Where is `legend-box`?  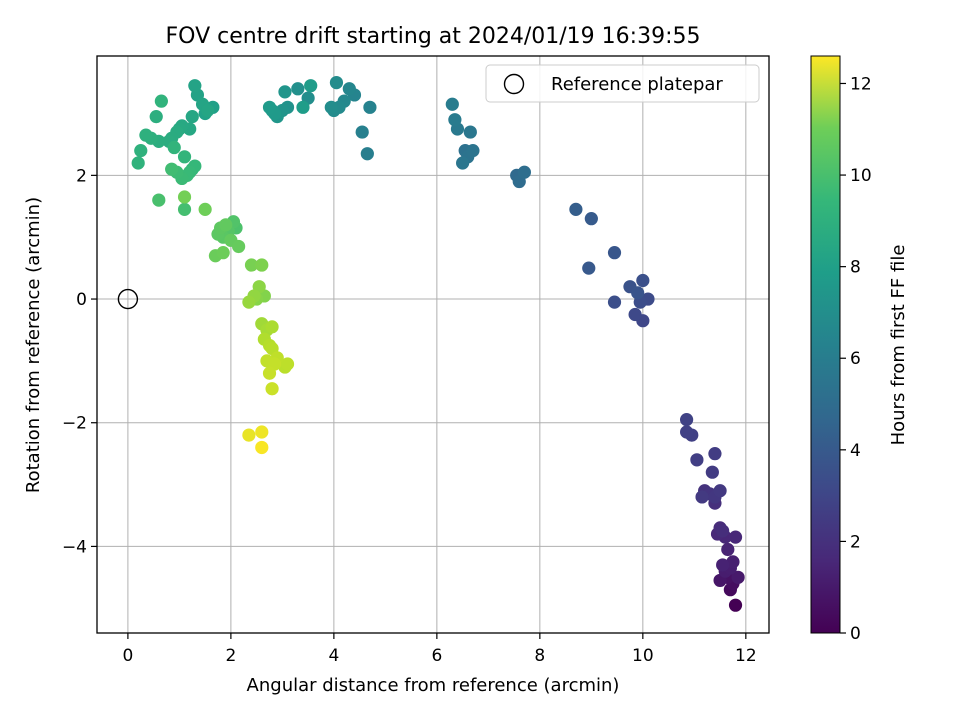 legend-box is located at coordinates (622, 83).